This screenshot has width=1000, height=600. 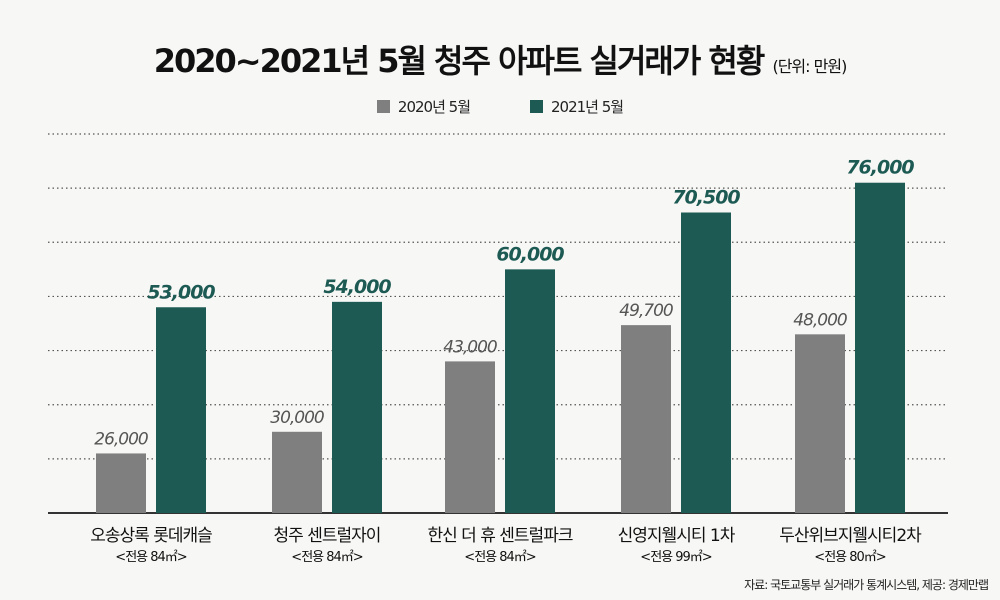 What do you see at coordinates (587, 107) in the screenshot?
I see `legend-label: 2021년 5월` at bounding box center [587, 107].